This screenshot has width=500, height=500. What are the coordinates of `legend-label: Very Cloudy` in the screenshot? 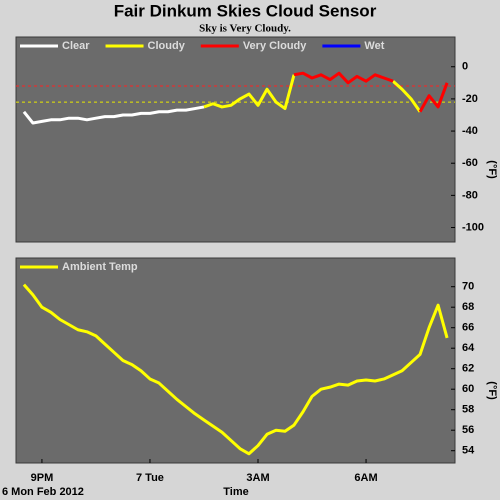 It's located at (275, 46).